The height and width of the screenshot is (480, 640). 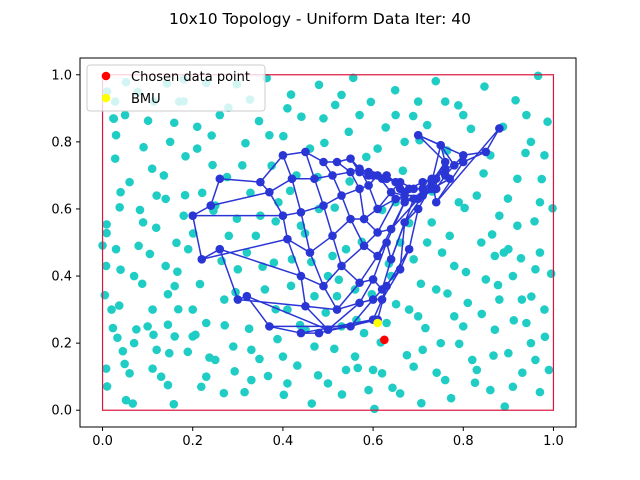 I want to click on y-tick-label: 0.4, so click(x=61, y=277).